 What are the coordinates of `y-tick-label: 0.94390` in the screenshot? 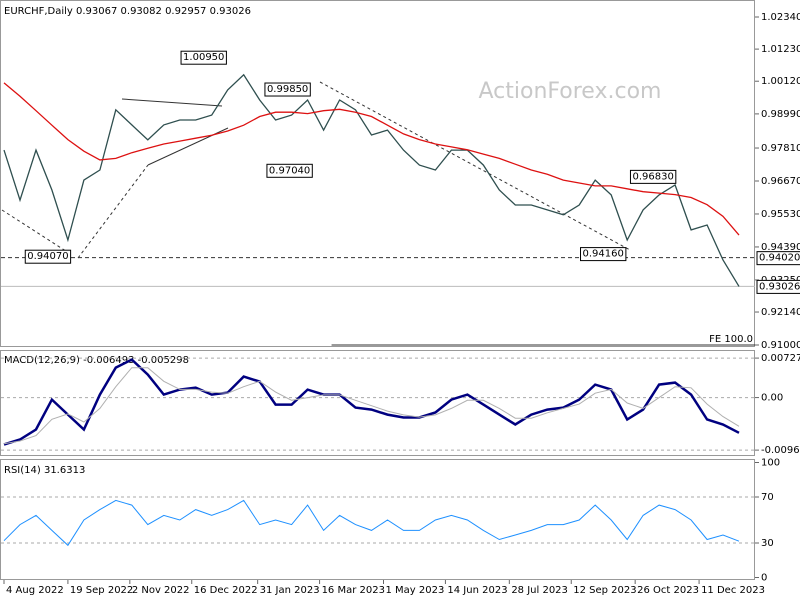 It's located at (780, 247).